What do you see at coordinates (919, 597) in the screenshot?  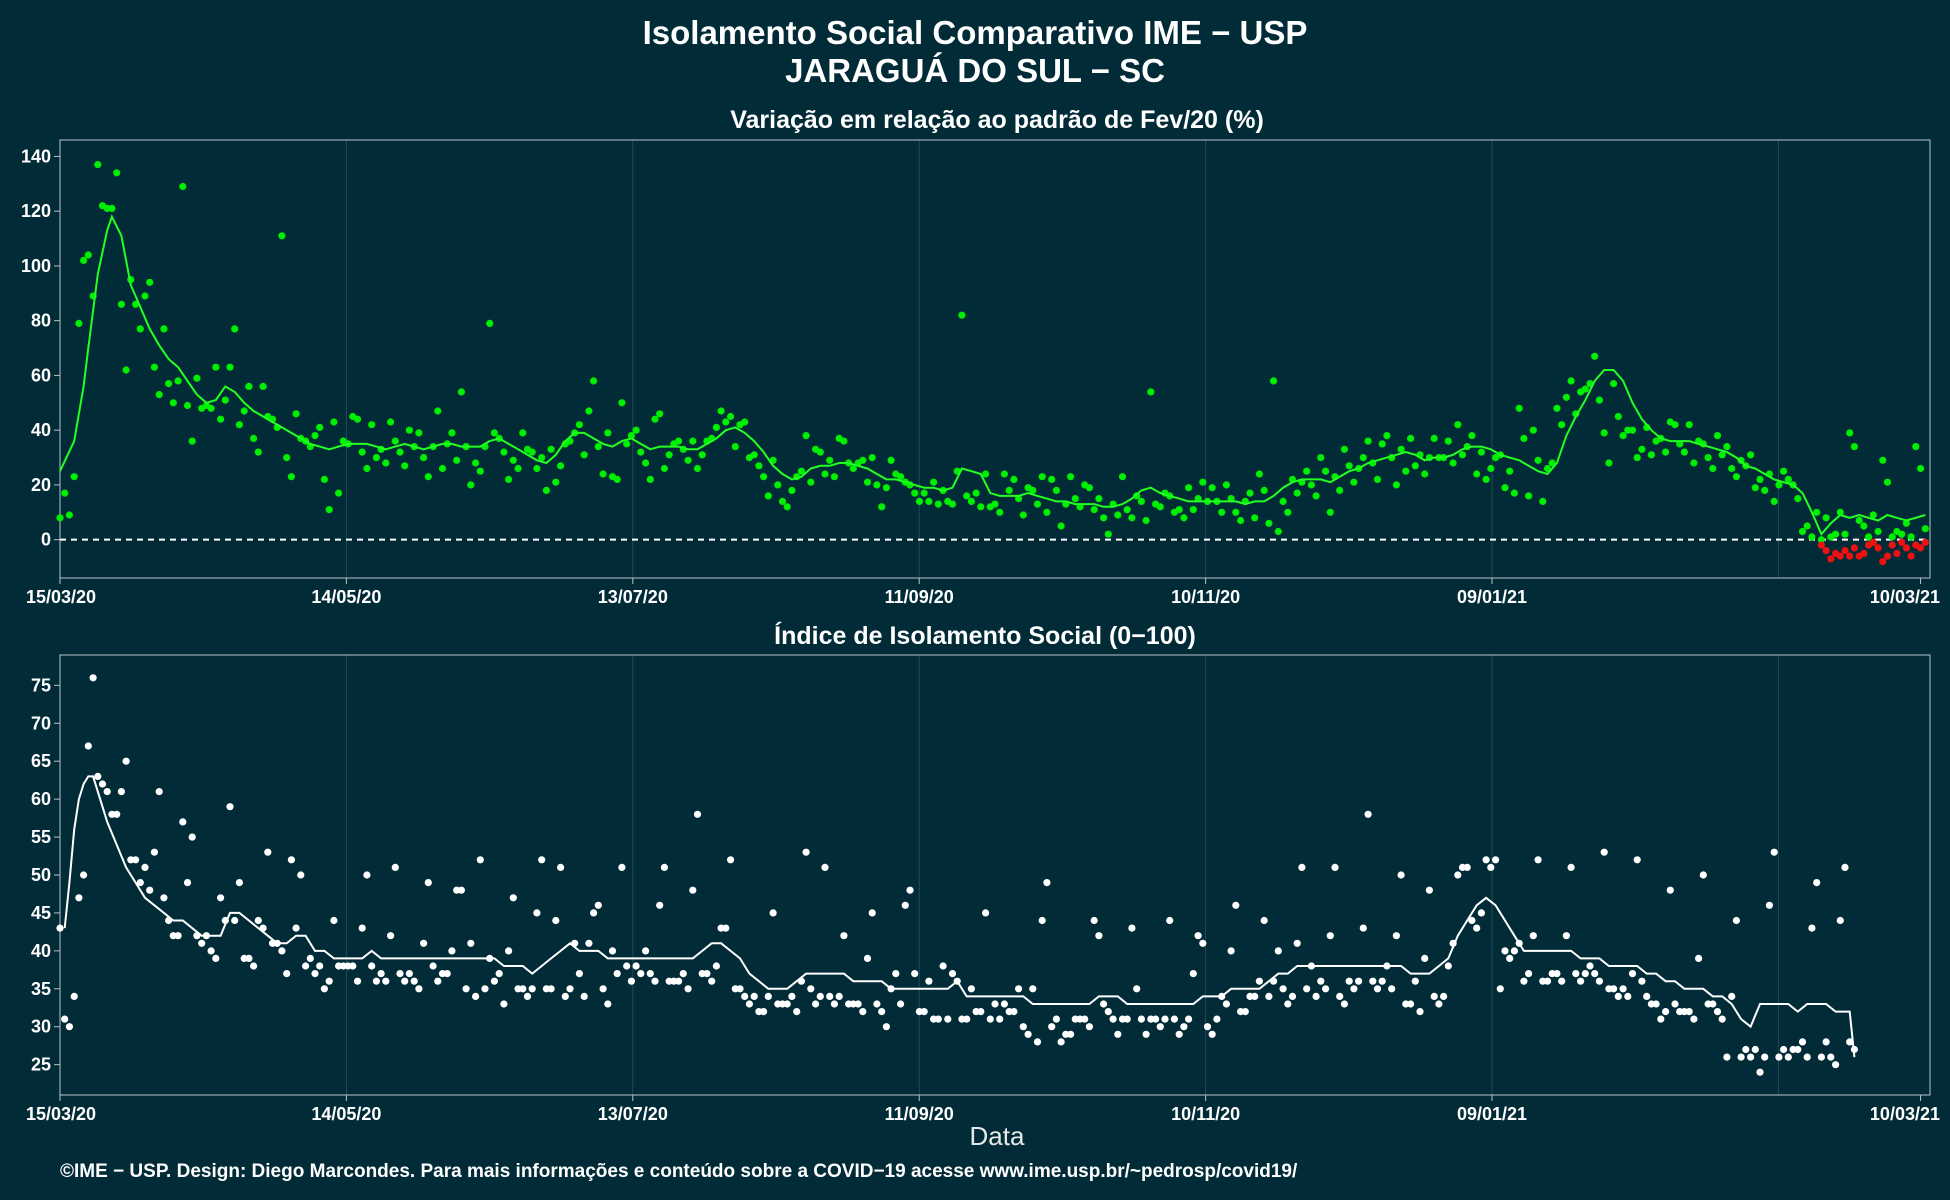 I see `x-tick-label: 11/09/20` at bounding box center [919, 597].